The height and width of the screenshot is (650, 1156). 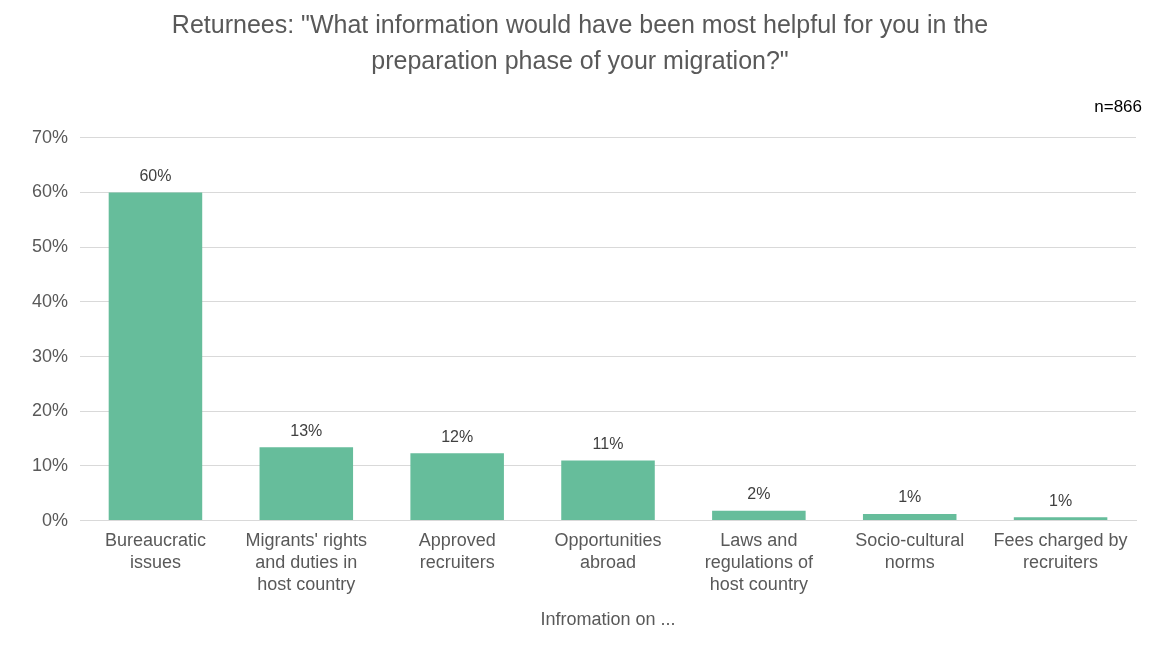 What do you see at coordinates (50, 246) in the screenshot?
I see `y-tick-label: 50%` at bounding box center [50, 246].